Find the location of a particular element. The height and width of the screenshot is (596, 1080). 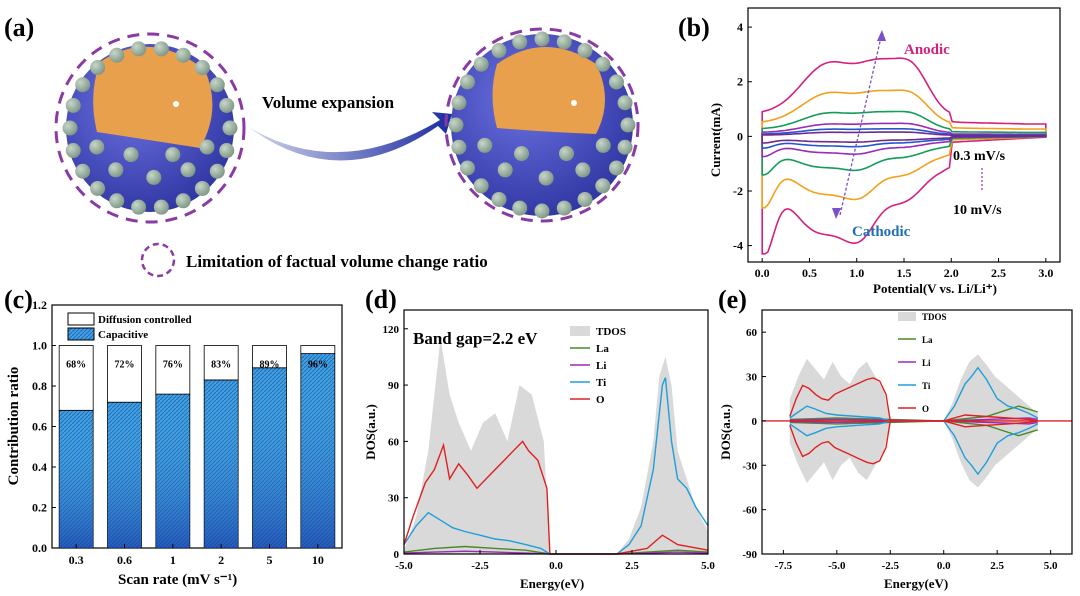

plot-e-frame is located at coordinates (917, 432).